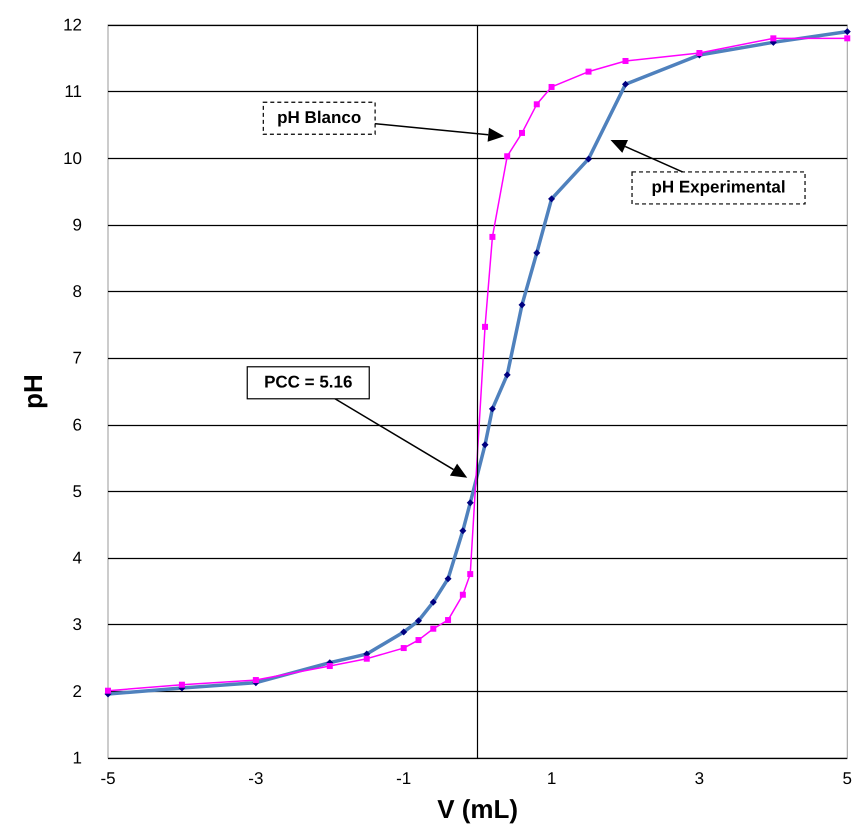 This screenshot has height=839, width=855. Describe the element at coordinates (77, 424) in the screenshot. I see `y-tick-label: 6` at that location.